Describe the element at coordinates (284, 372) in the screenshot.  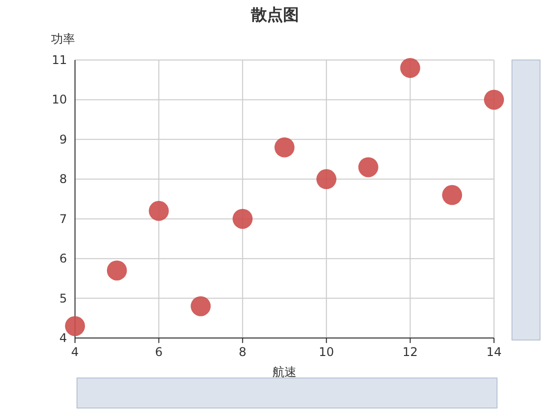
I see `x-axis-title: 航速` at that location.